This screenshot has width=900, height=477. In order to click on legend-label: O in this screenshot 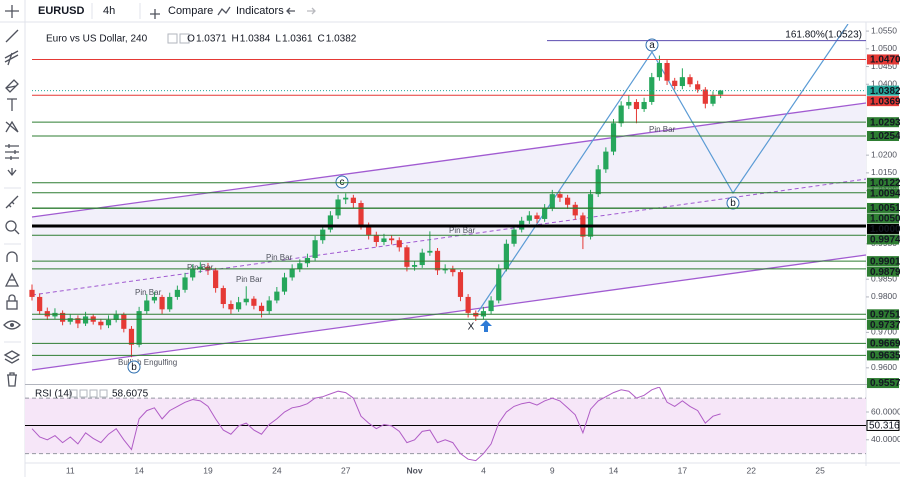, I will do `click(191, 39)`.